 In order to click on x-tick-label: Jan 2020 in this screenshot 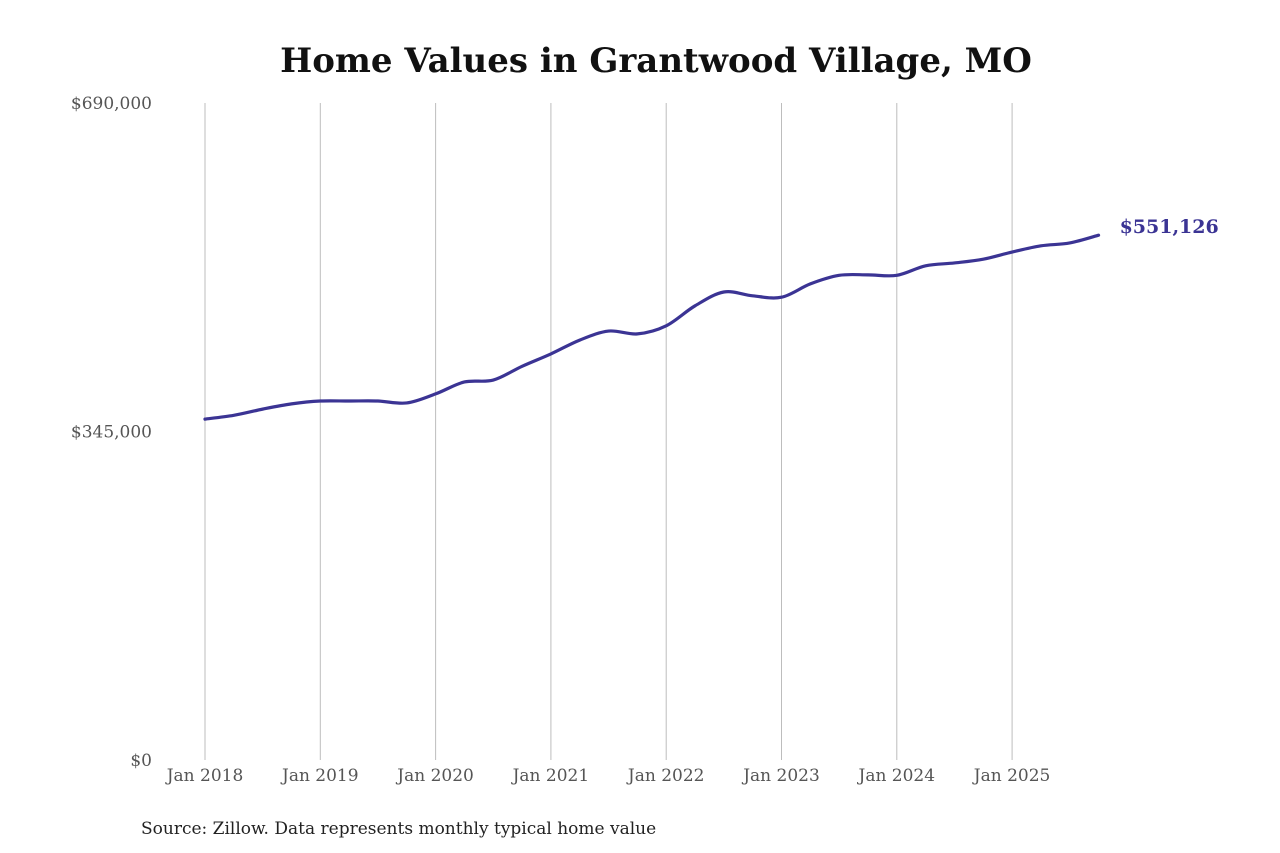, I will do `click(434, 776)`.